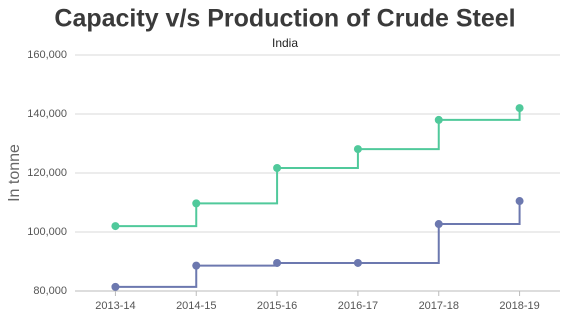 This screenshot has height=320, width=570. What do you see at coordinates (47, 55) in the screenshot?
I see `y-tick-label: 160,000` at bounding box center [47, 55].